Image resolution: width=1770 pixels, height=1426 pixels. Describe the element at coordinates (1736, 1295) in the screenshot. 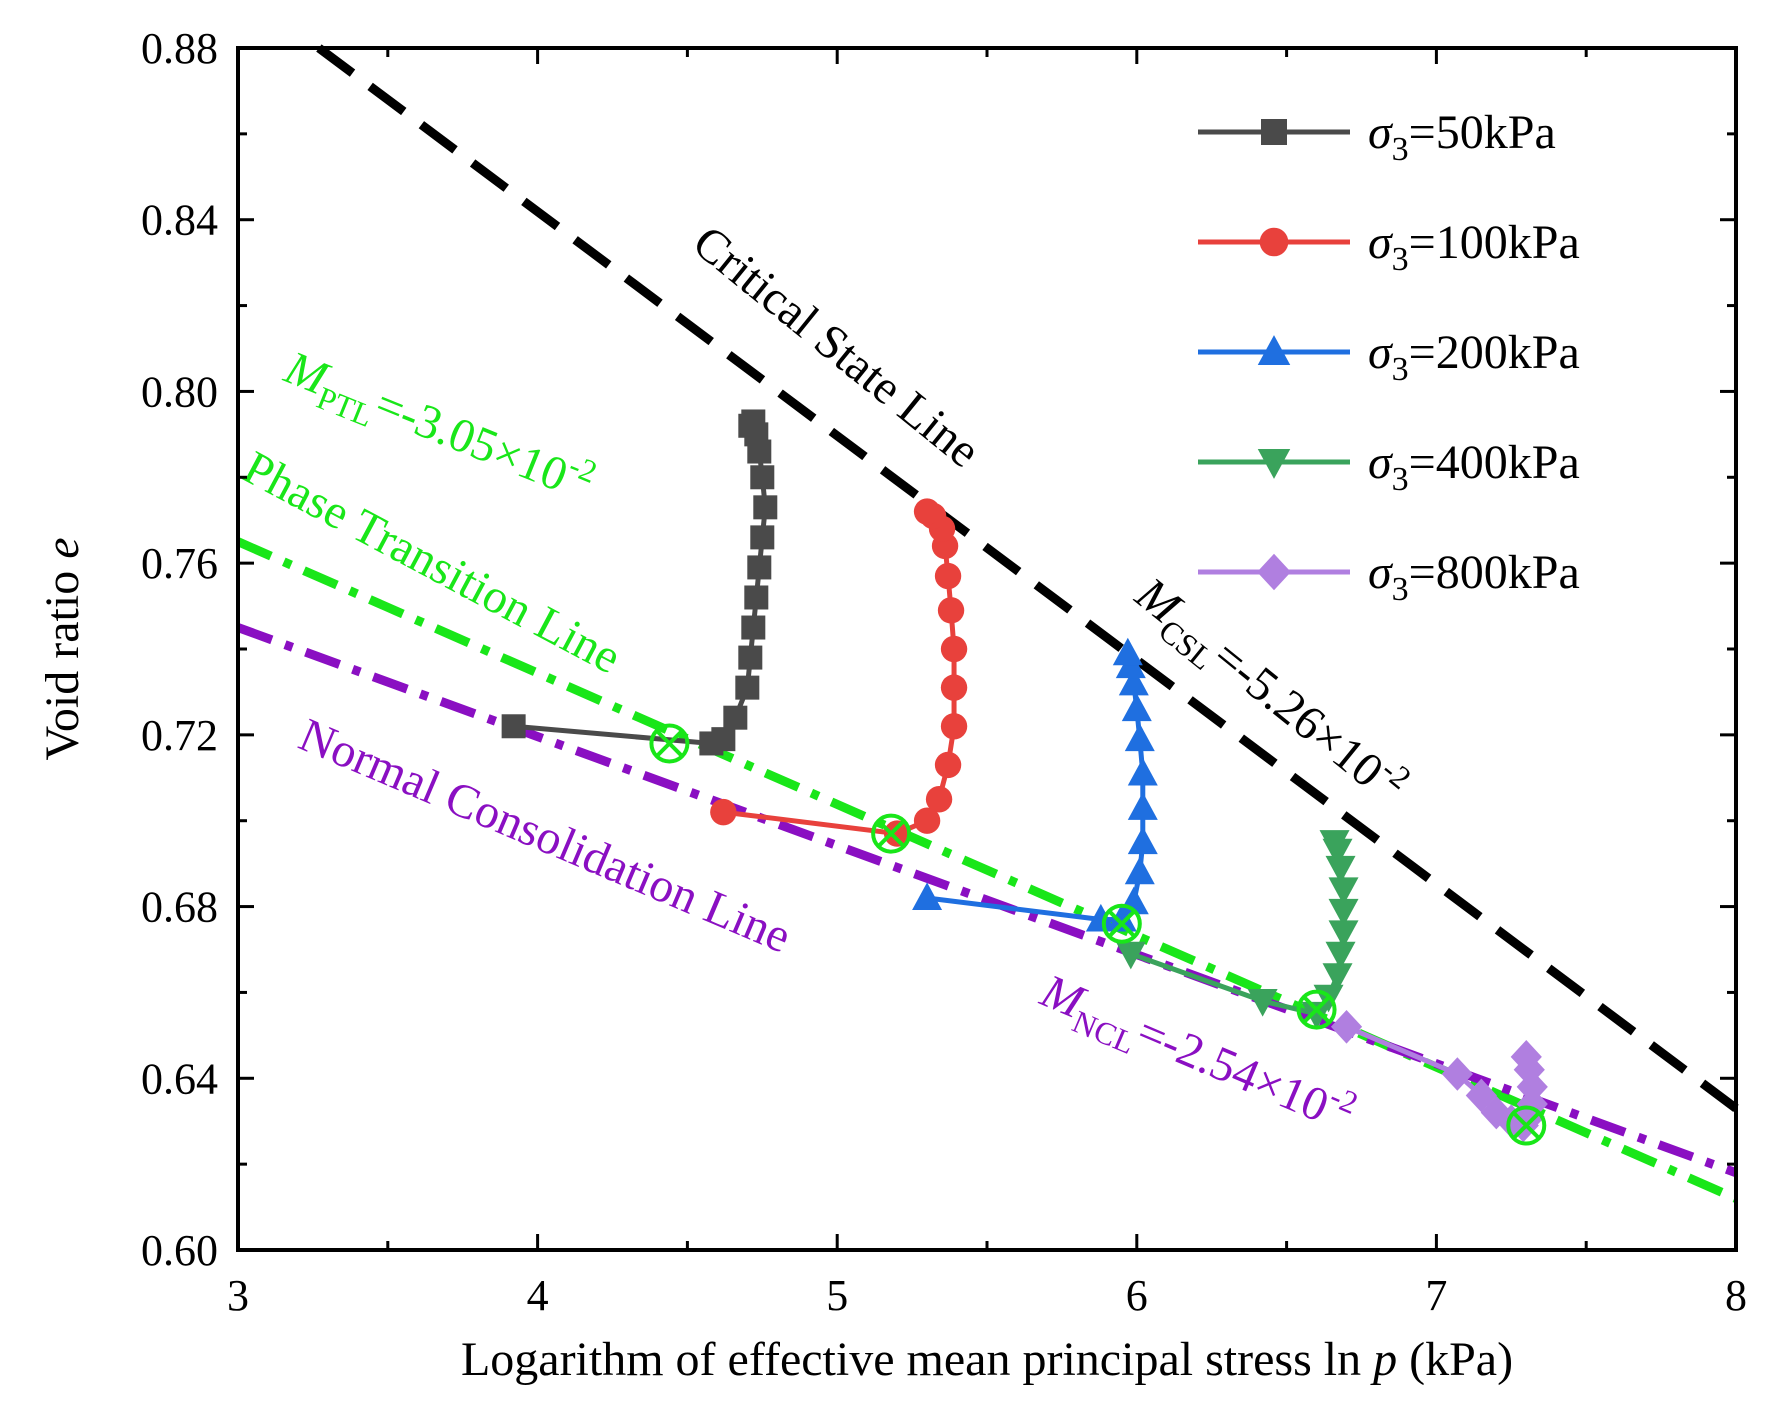

I see `x-tick-label: 8` at that location.